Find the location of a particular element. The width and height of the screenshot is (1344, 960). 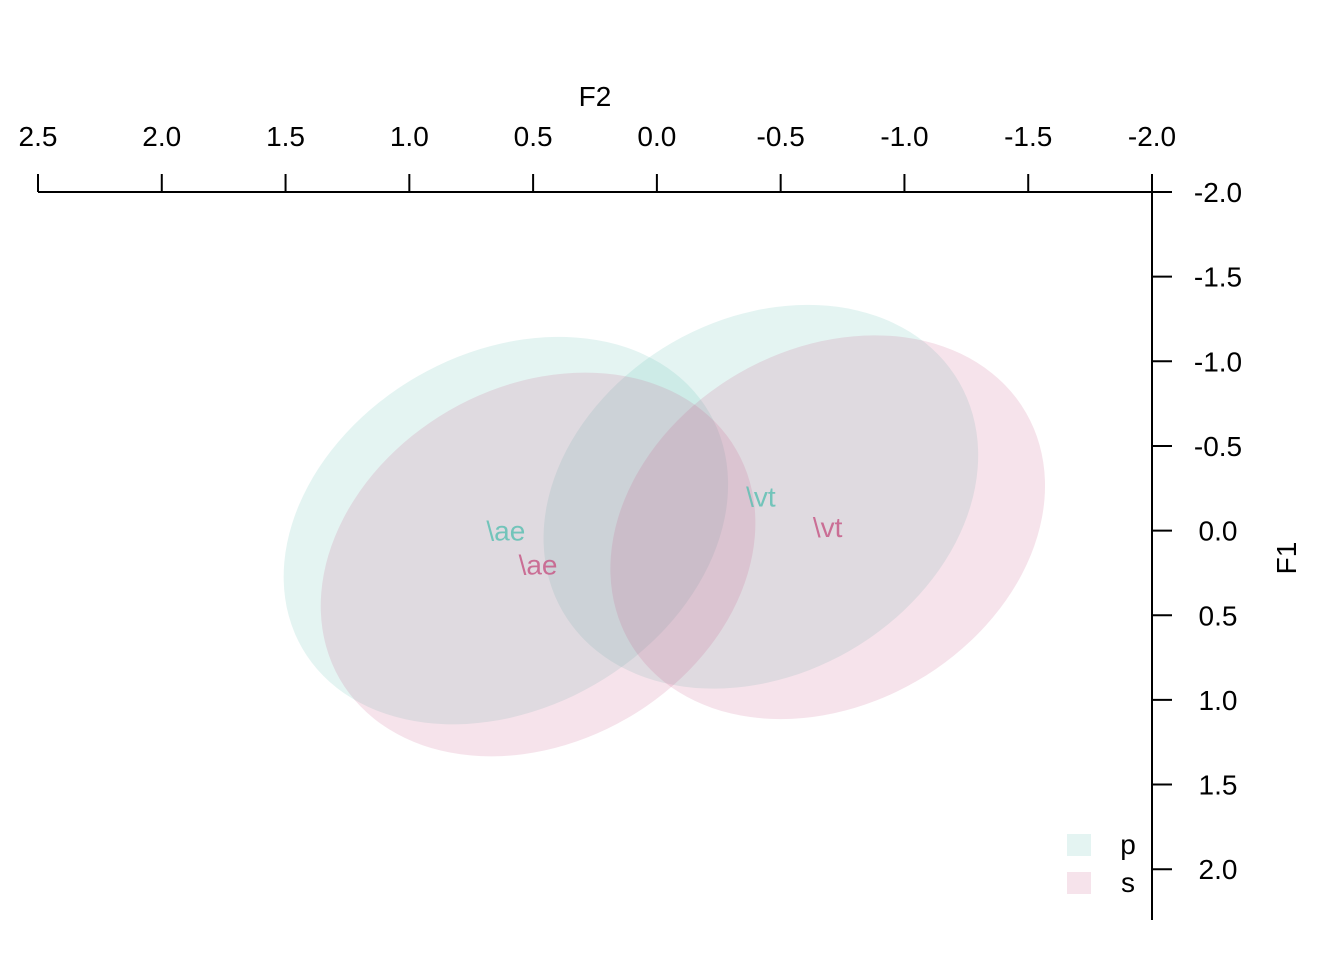

vowel-label-p-ae: \ae is located at coordinates (505, 531).